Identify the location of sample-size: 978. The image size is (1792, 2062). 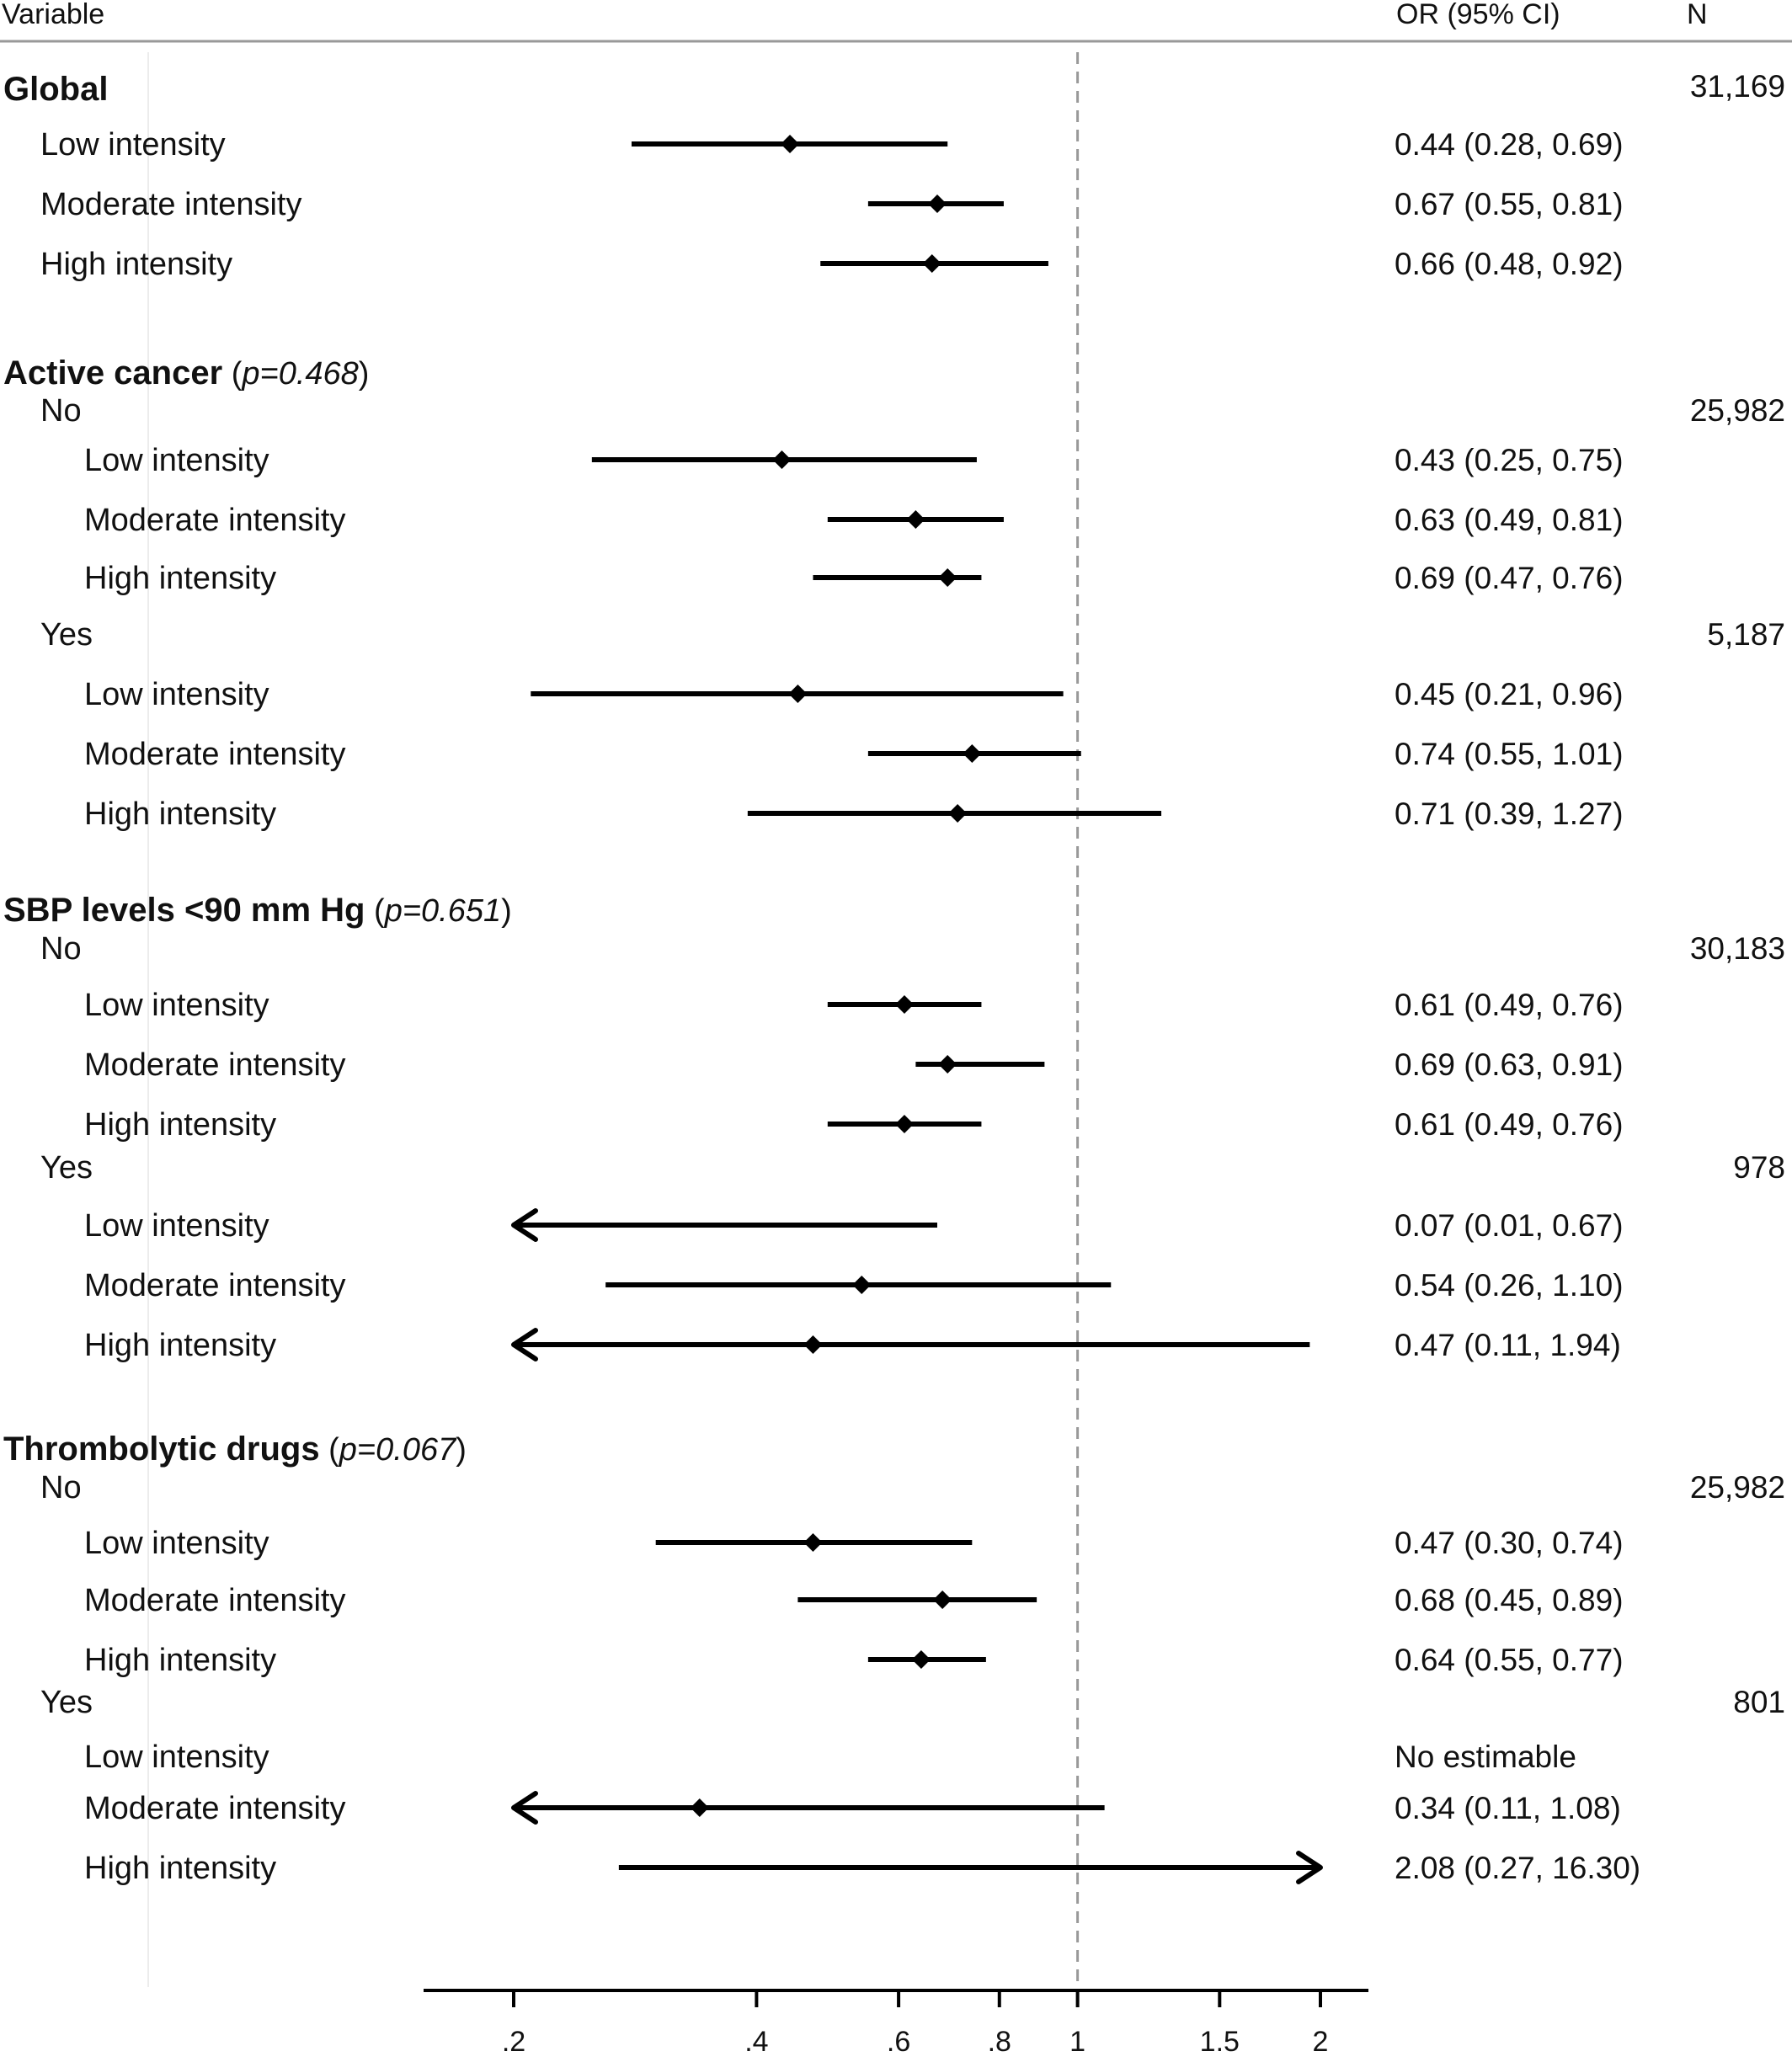
(1759, 1168).